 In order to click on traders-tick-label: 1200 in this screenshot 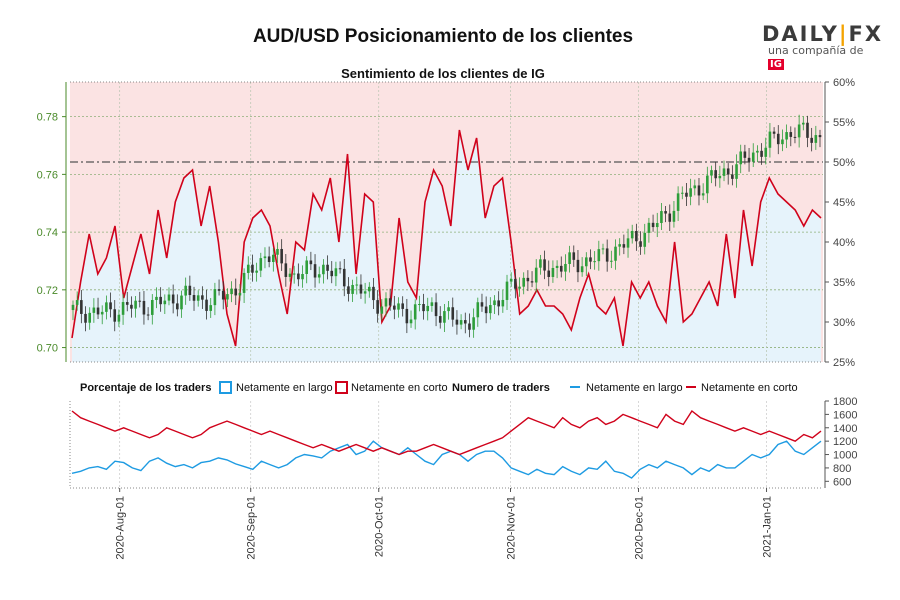, I will do `click(845, 442)`.